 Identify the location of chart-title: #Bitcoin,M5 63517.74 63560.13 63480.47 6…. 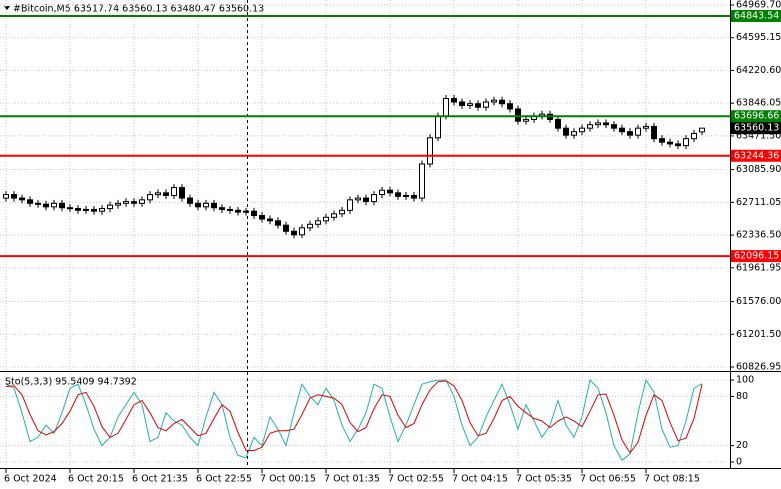
(138, 9).